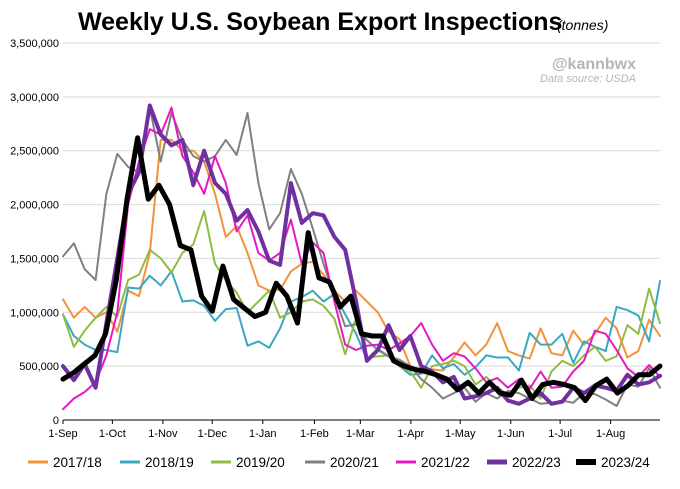  I want to click on y-tick-label: 1,000,000, so click(34, 313).